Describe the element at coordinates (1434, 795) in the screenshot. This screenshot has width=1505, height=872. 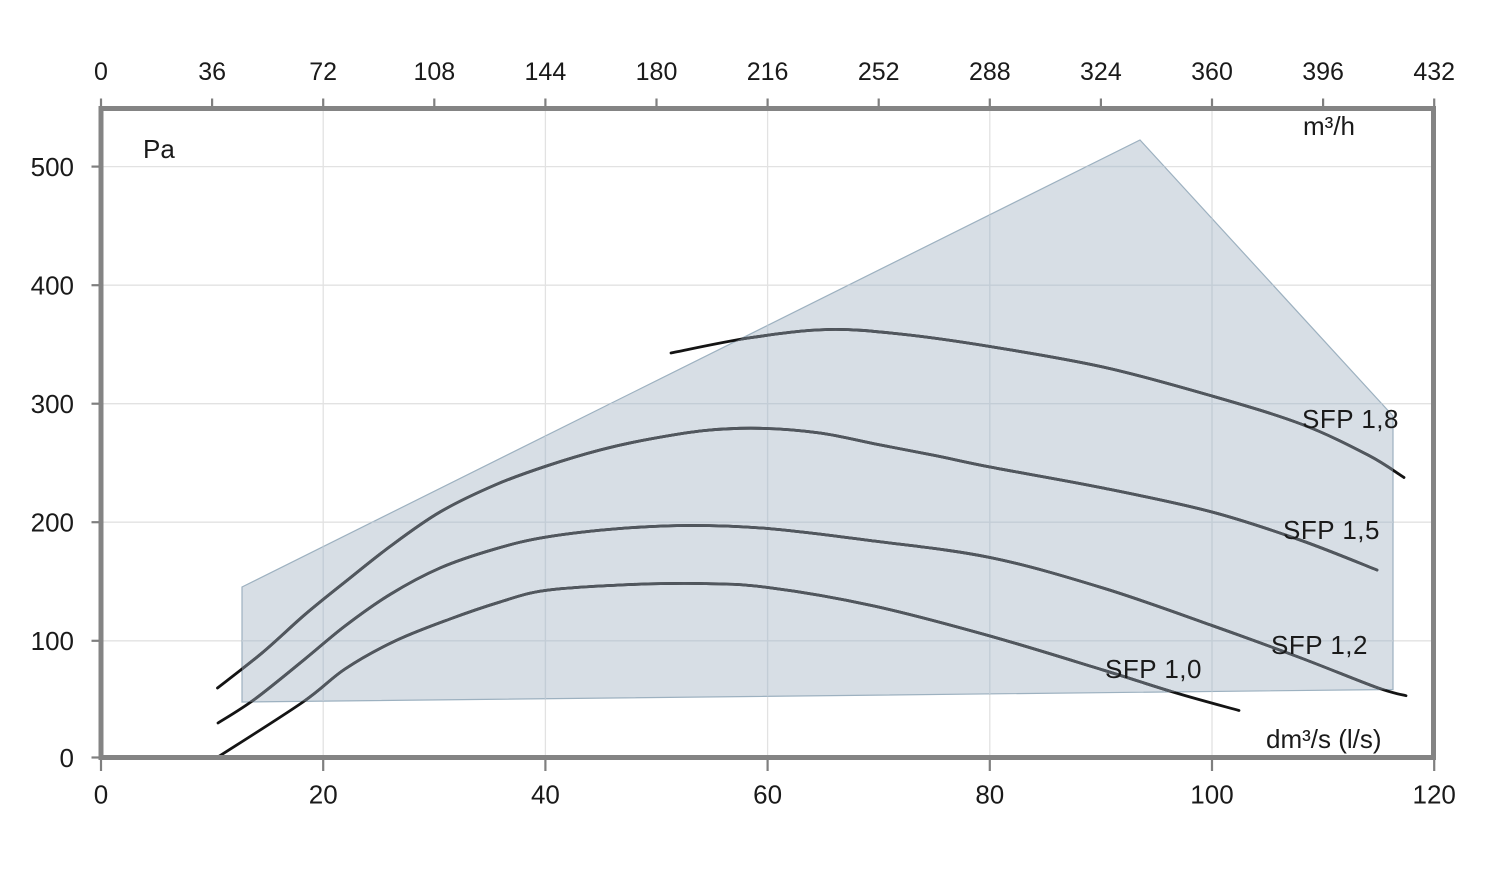
I see `svg-text: 120` at that location.